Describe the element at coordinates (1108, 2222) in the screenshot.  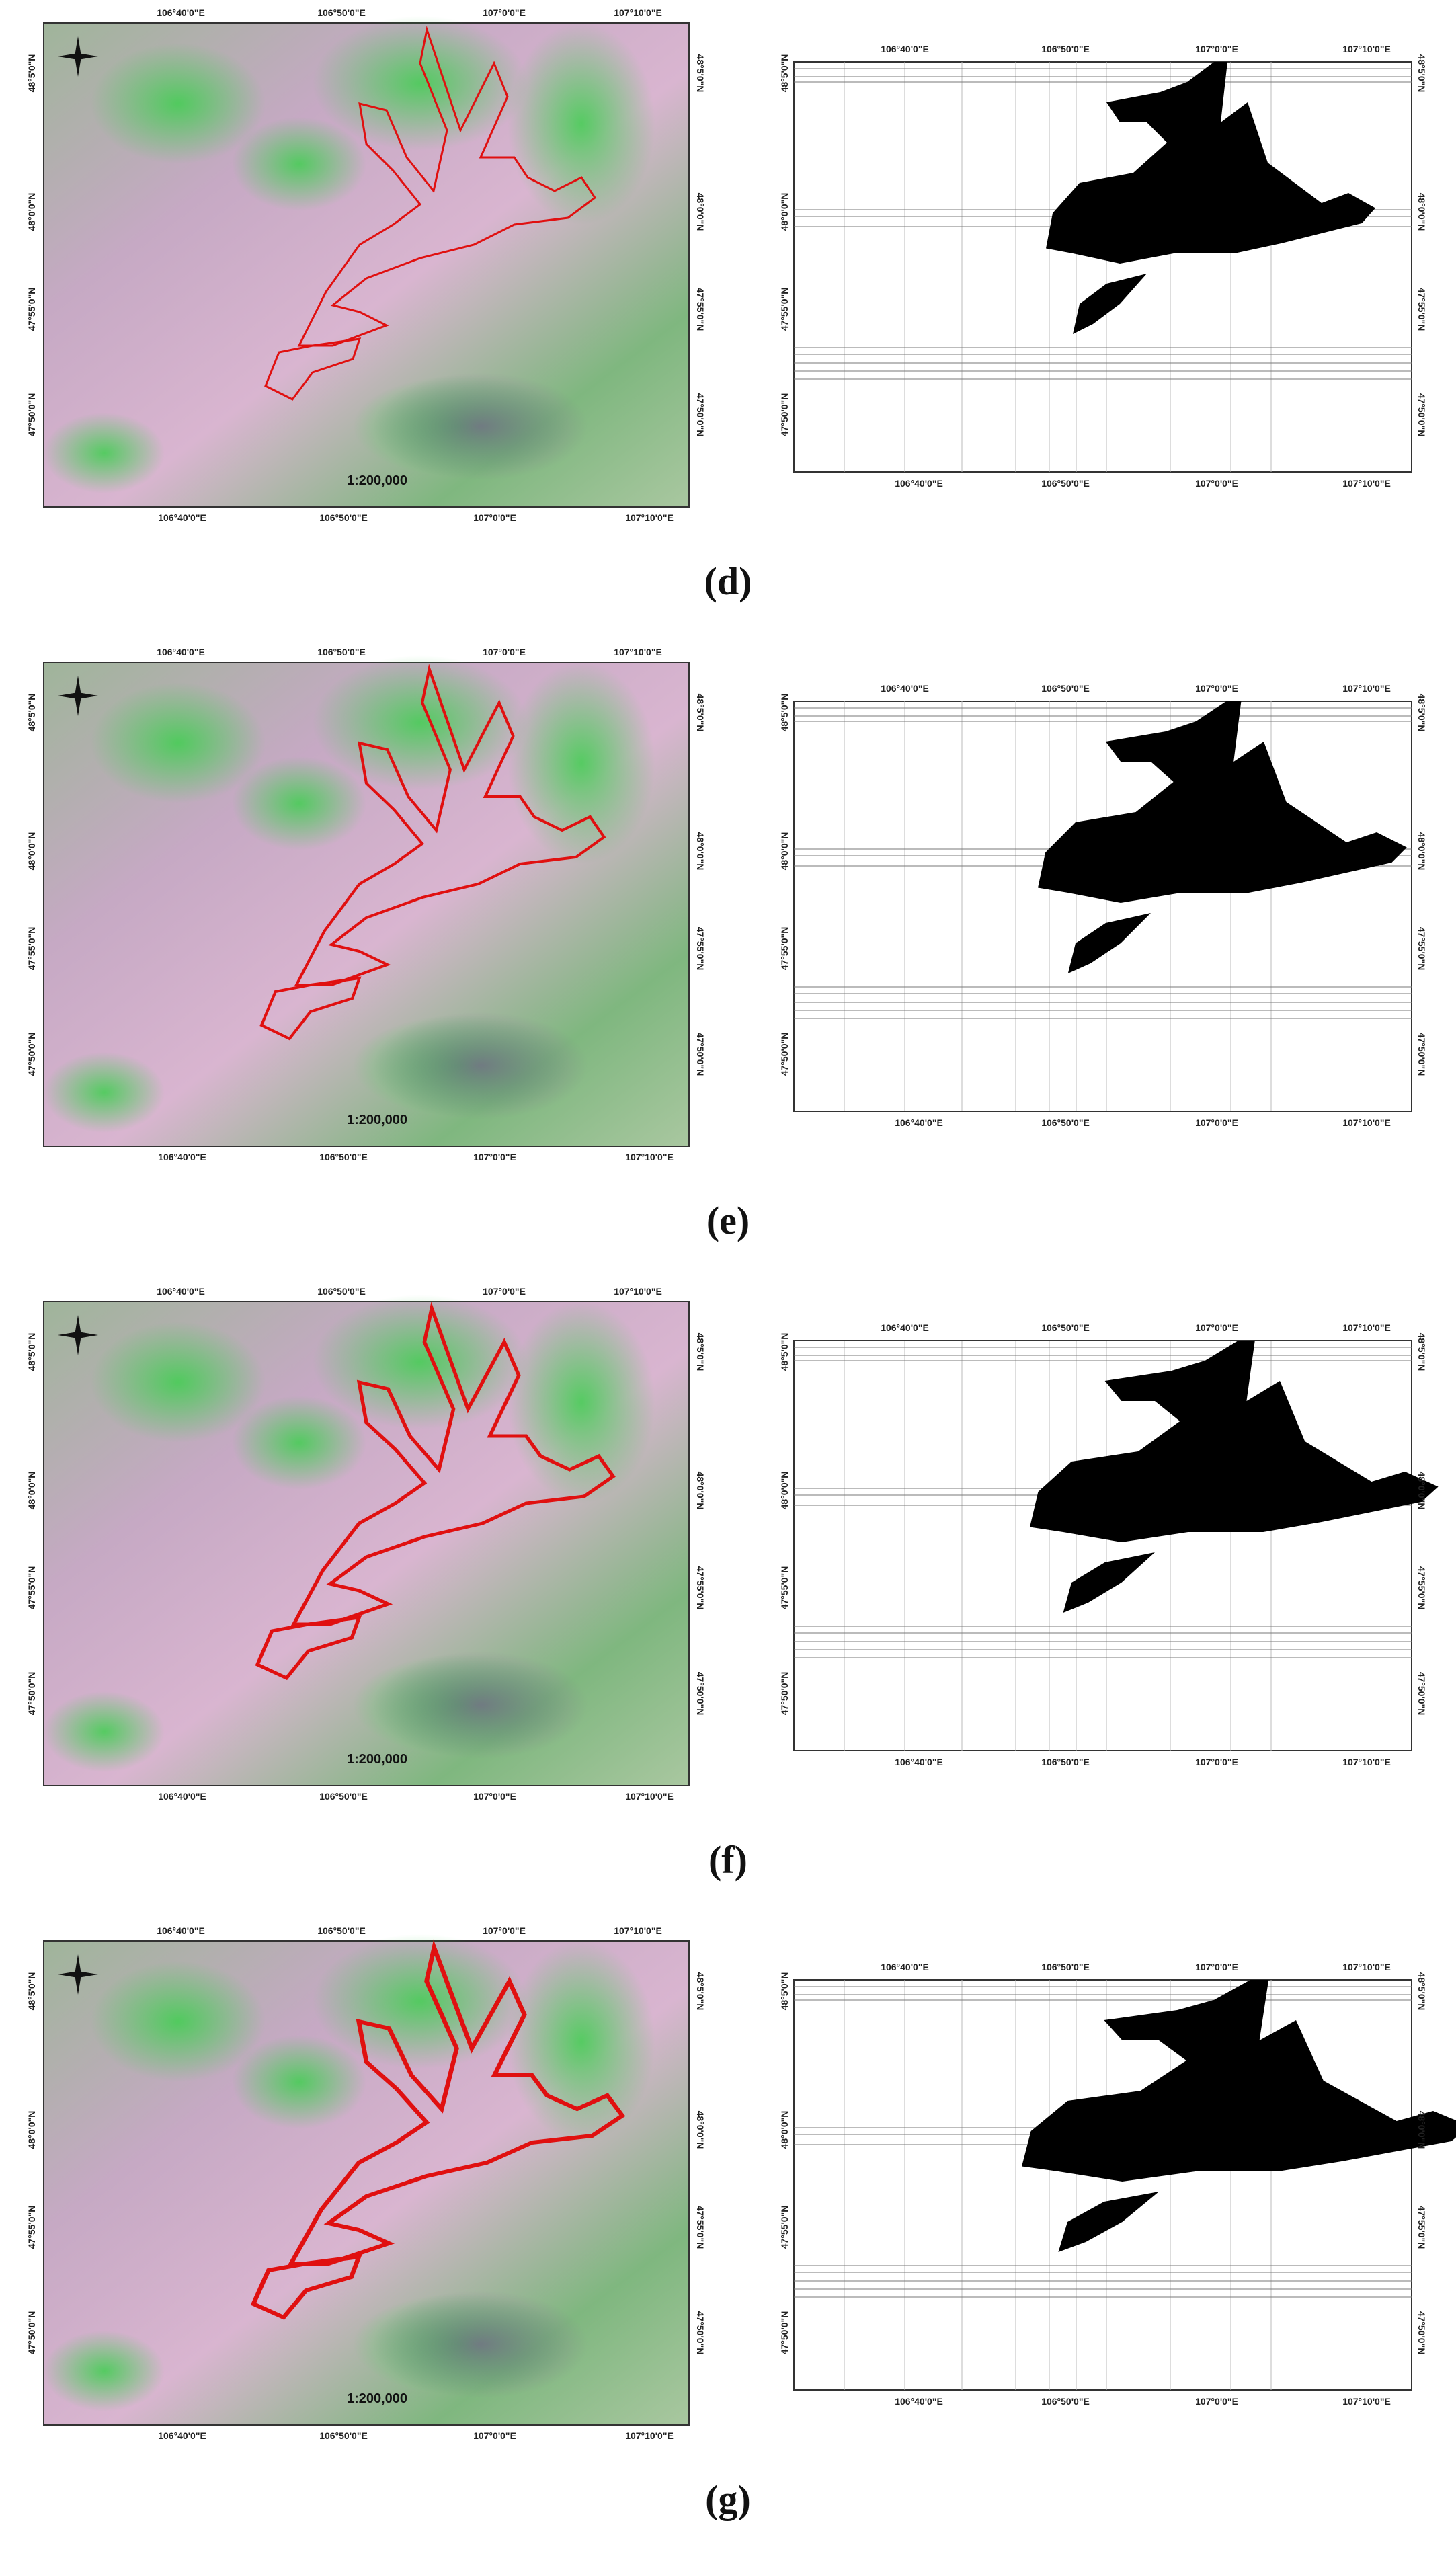
I see `built-up-patch` at that location.